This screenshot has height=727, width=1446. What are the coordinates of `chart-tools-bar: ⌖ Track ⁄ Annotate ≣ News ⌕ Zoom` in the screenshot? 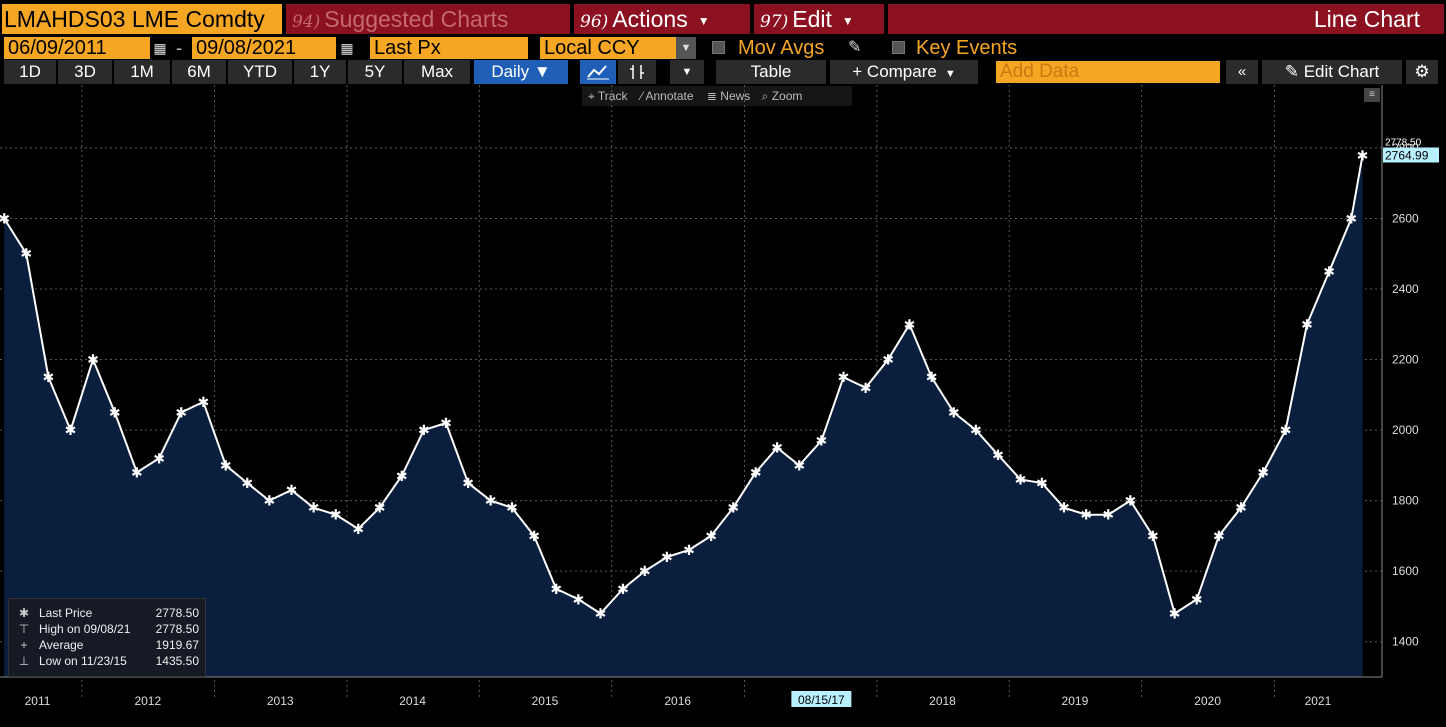 It's located at (717, 96).